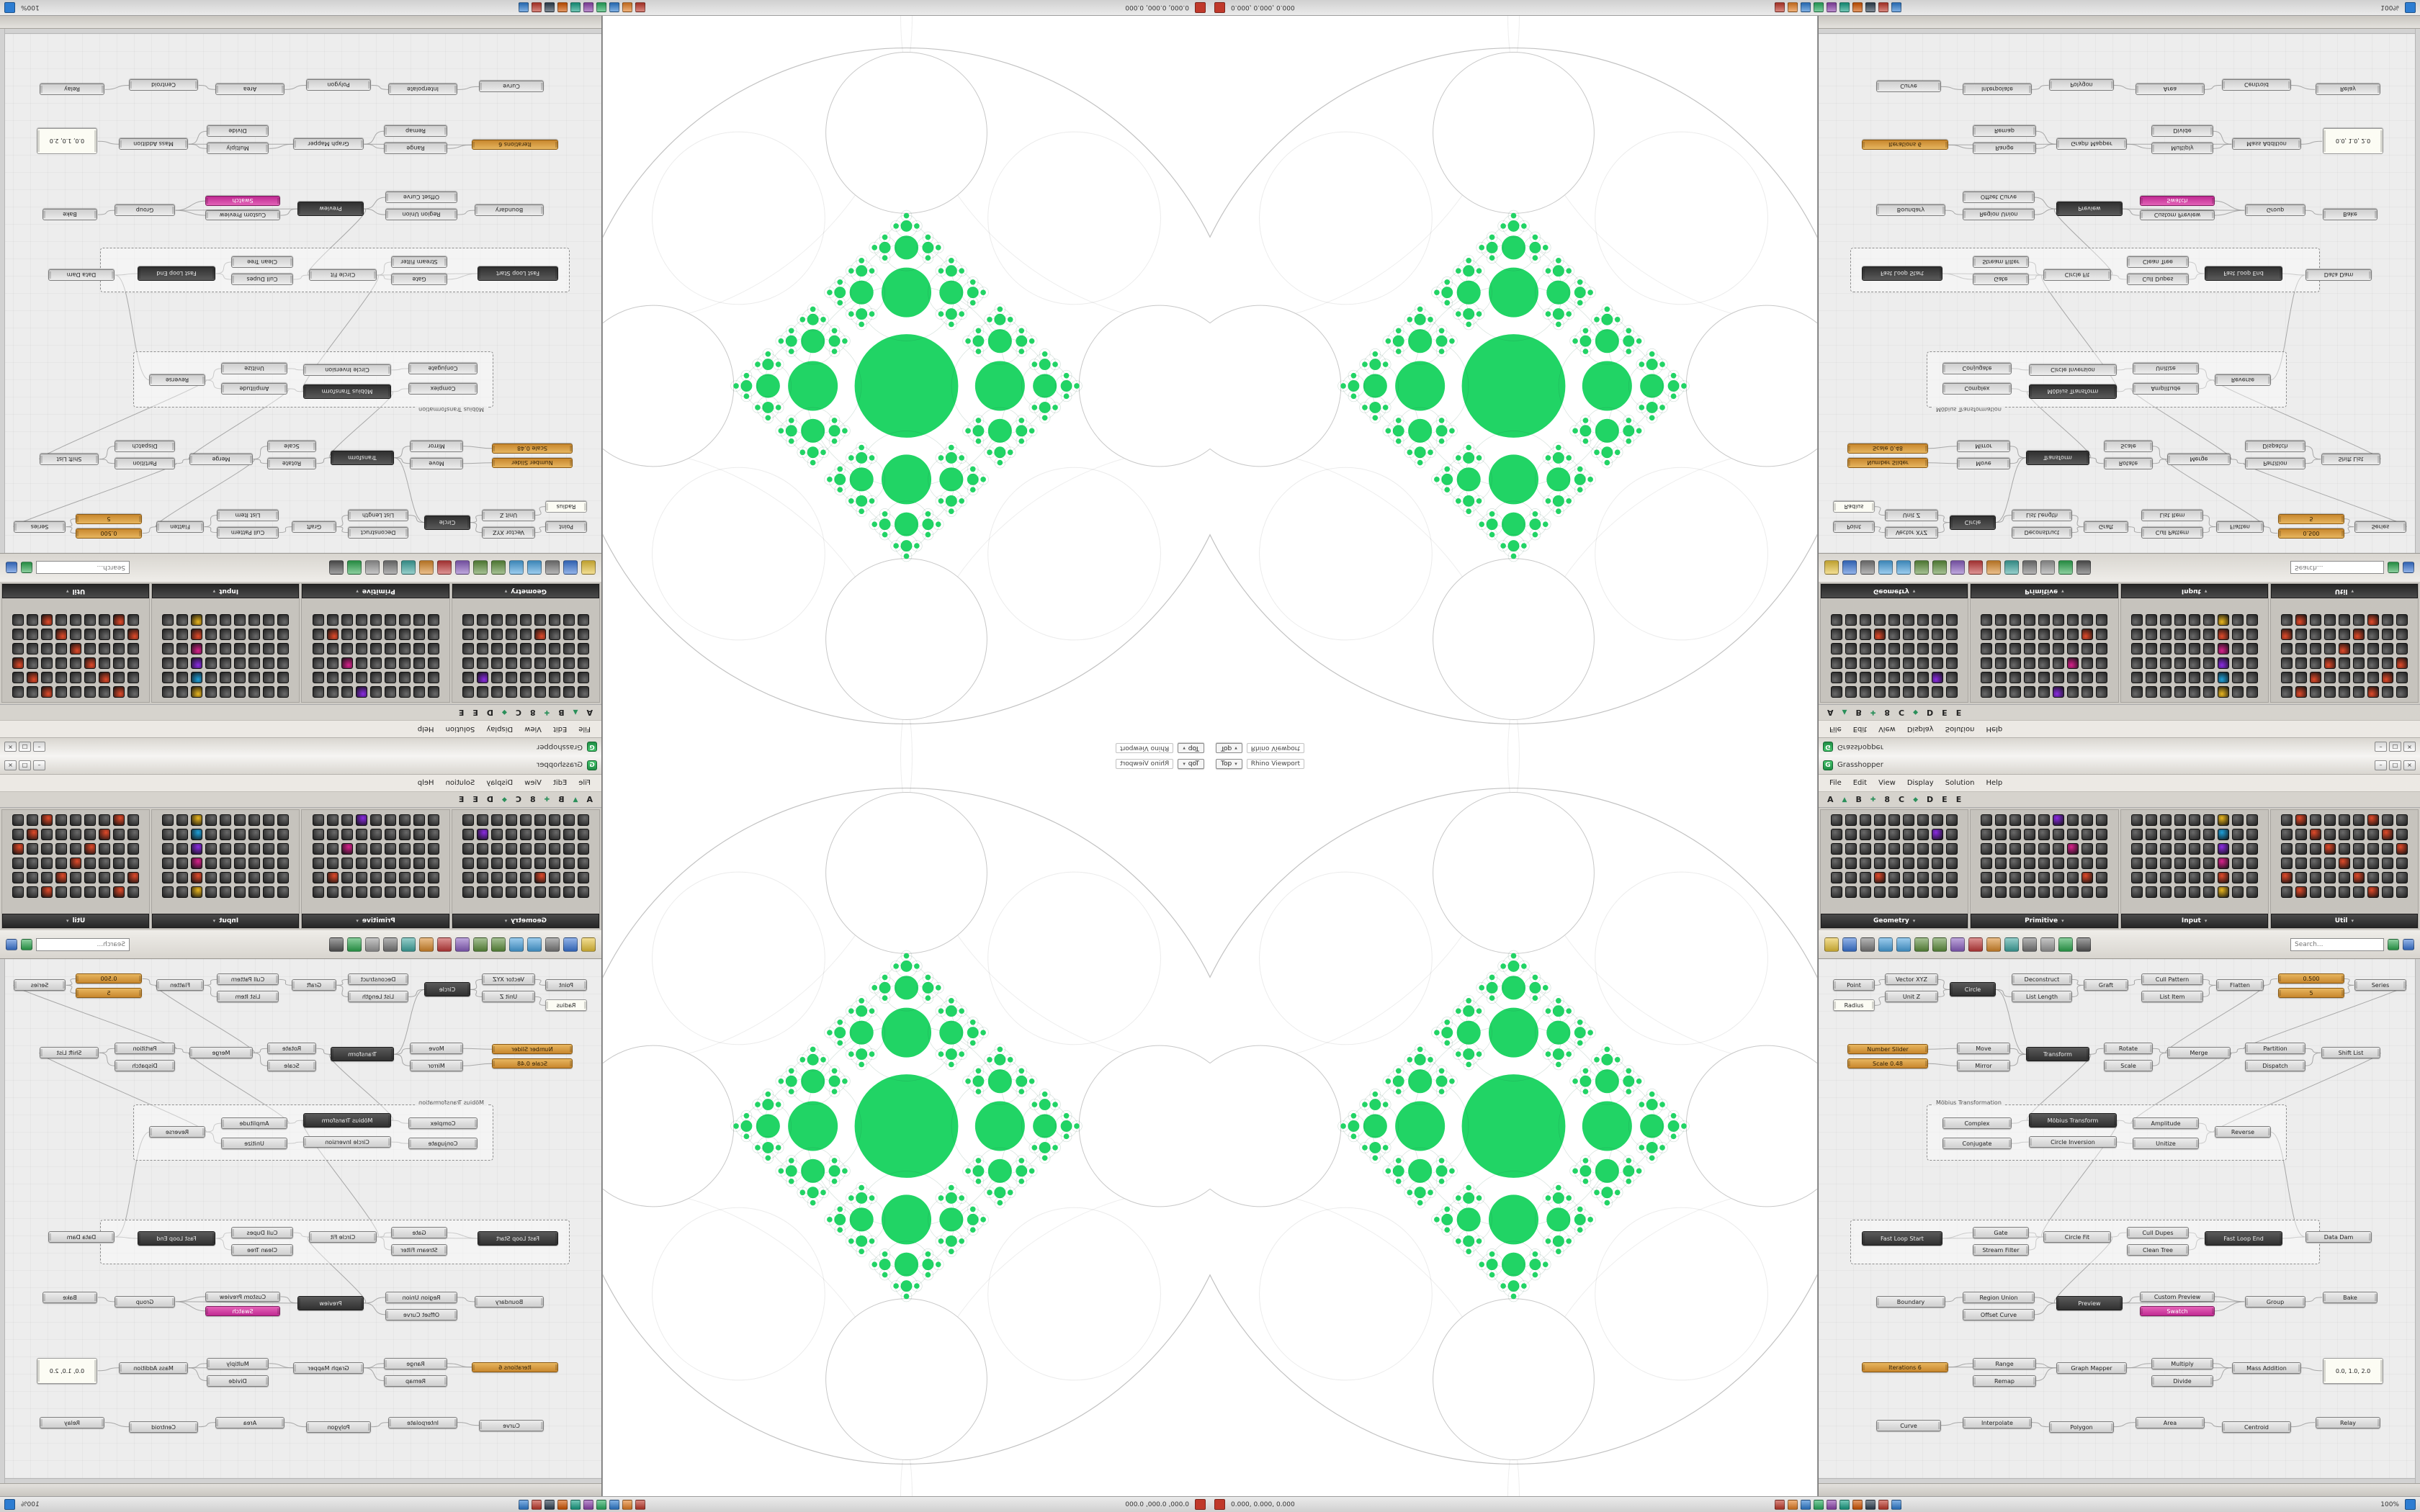 This screenshot has width=2420, height=1512. I want to click on menu-view: View, so click(533, 783).